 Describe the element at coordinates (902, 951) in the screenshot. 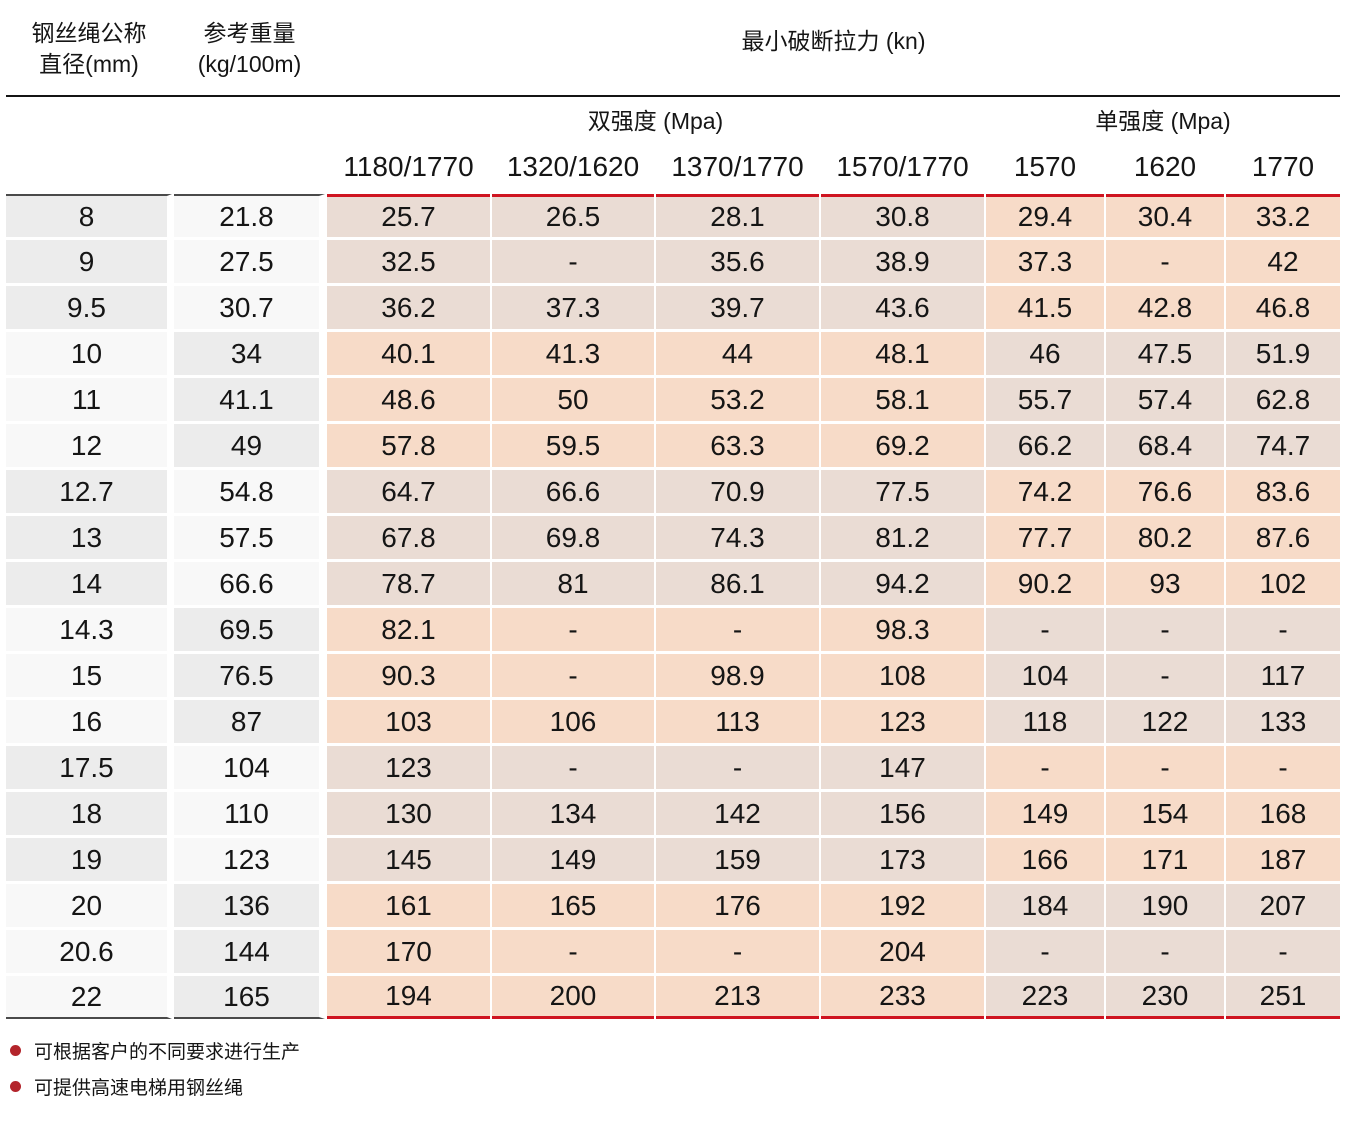

I see `value-cell: 204` at that location.